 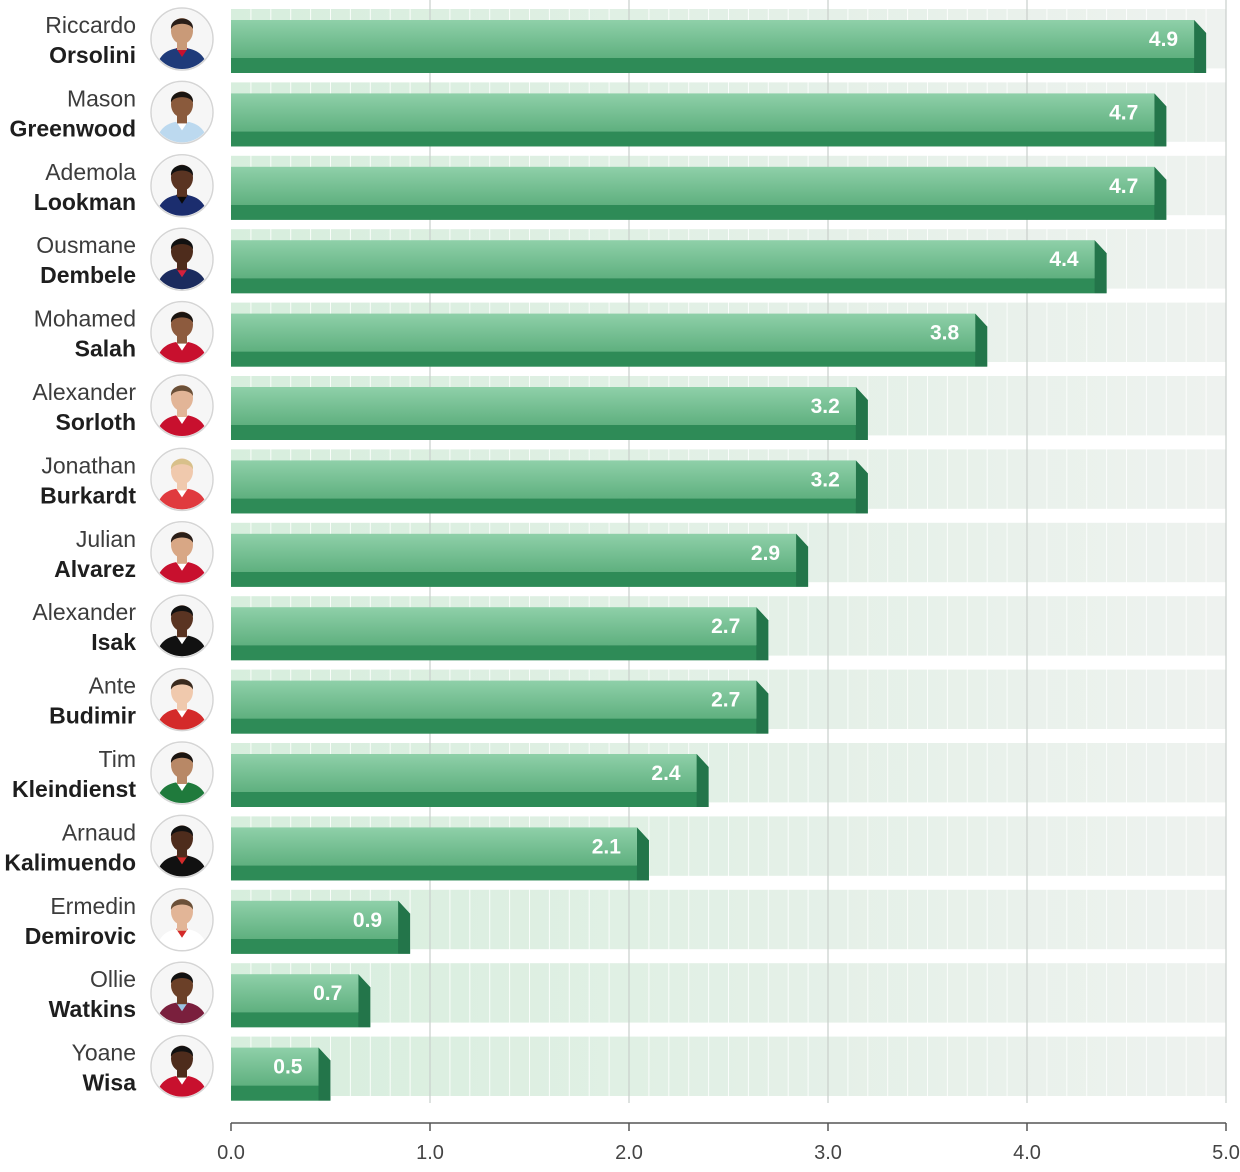 I want to click on player-row: Mason Greenwood 4.7, so click(x=588, y=113).